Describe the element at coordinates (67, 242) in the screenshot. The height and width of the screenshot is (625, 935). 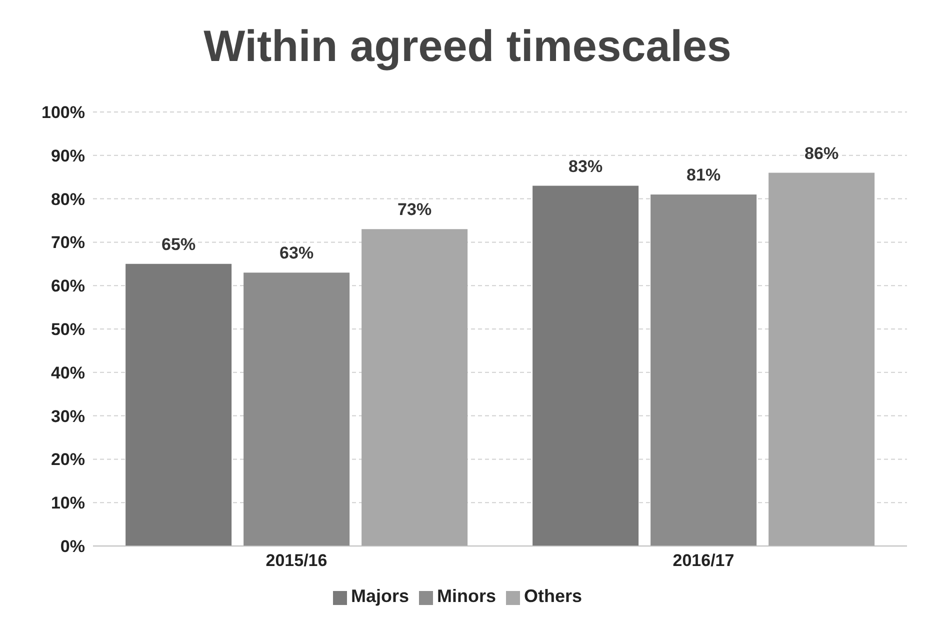
I see `y-tick-label: 70%` at that location.